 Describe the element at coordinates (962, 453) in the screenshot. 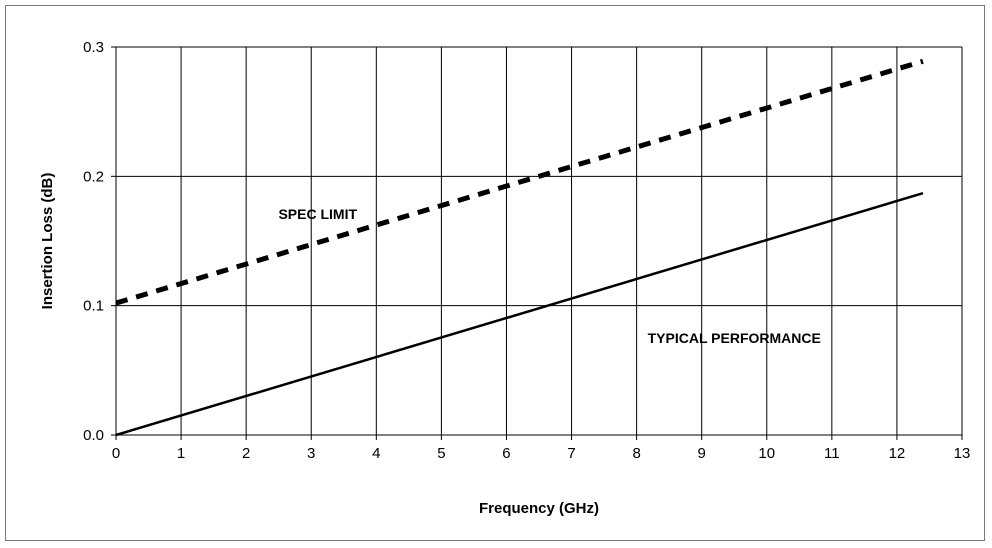

I see `x-tick-label: 13` at that location.